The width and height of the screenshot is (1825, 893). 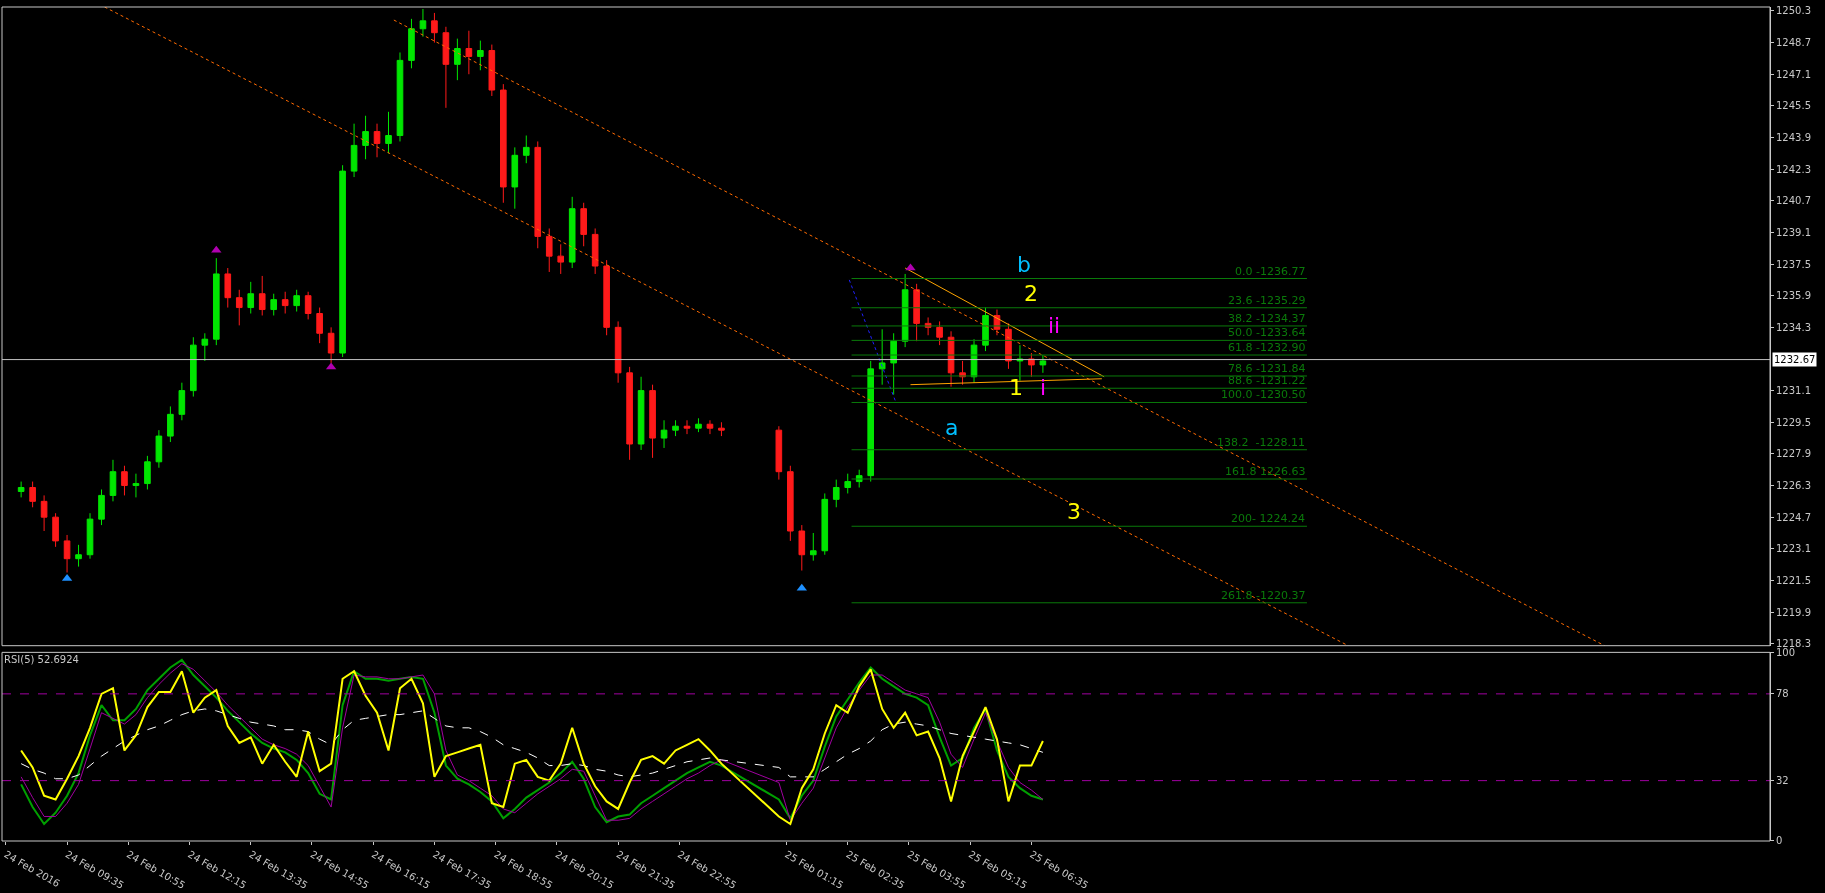 I want to click on y-tick-label: 1227.9, so click(x=1793, y=454).